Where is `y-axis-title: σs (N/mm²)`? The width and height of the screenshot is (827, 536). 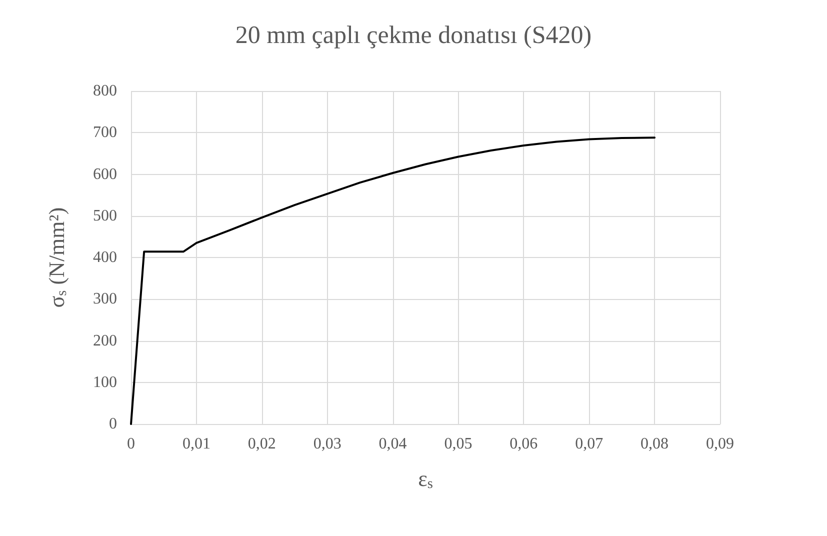 y-axis-title: σs (N/mm²) is located at coordinates (57, 257).